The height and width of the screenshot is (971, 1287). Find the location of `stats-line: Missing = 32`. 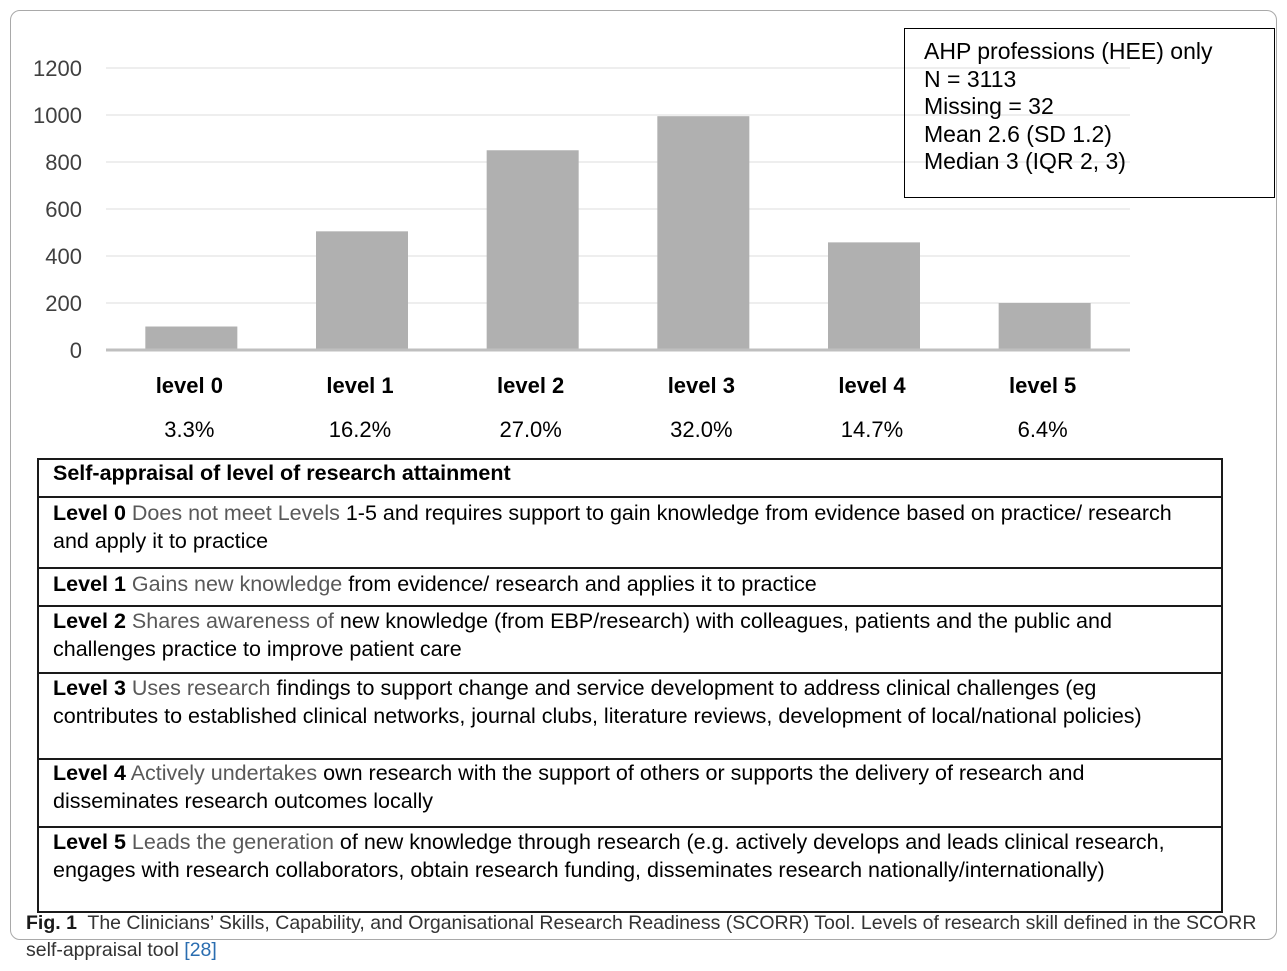

stats-line: Missing = 32 is located at coordinates (989, 106).